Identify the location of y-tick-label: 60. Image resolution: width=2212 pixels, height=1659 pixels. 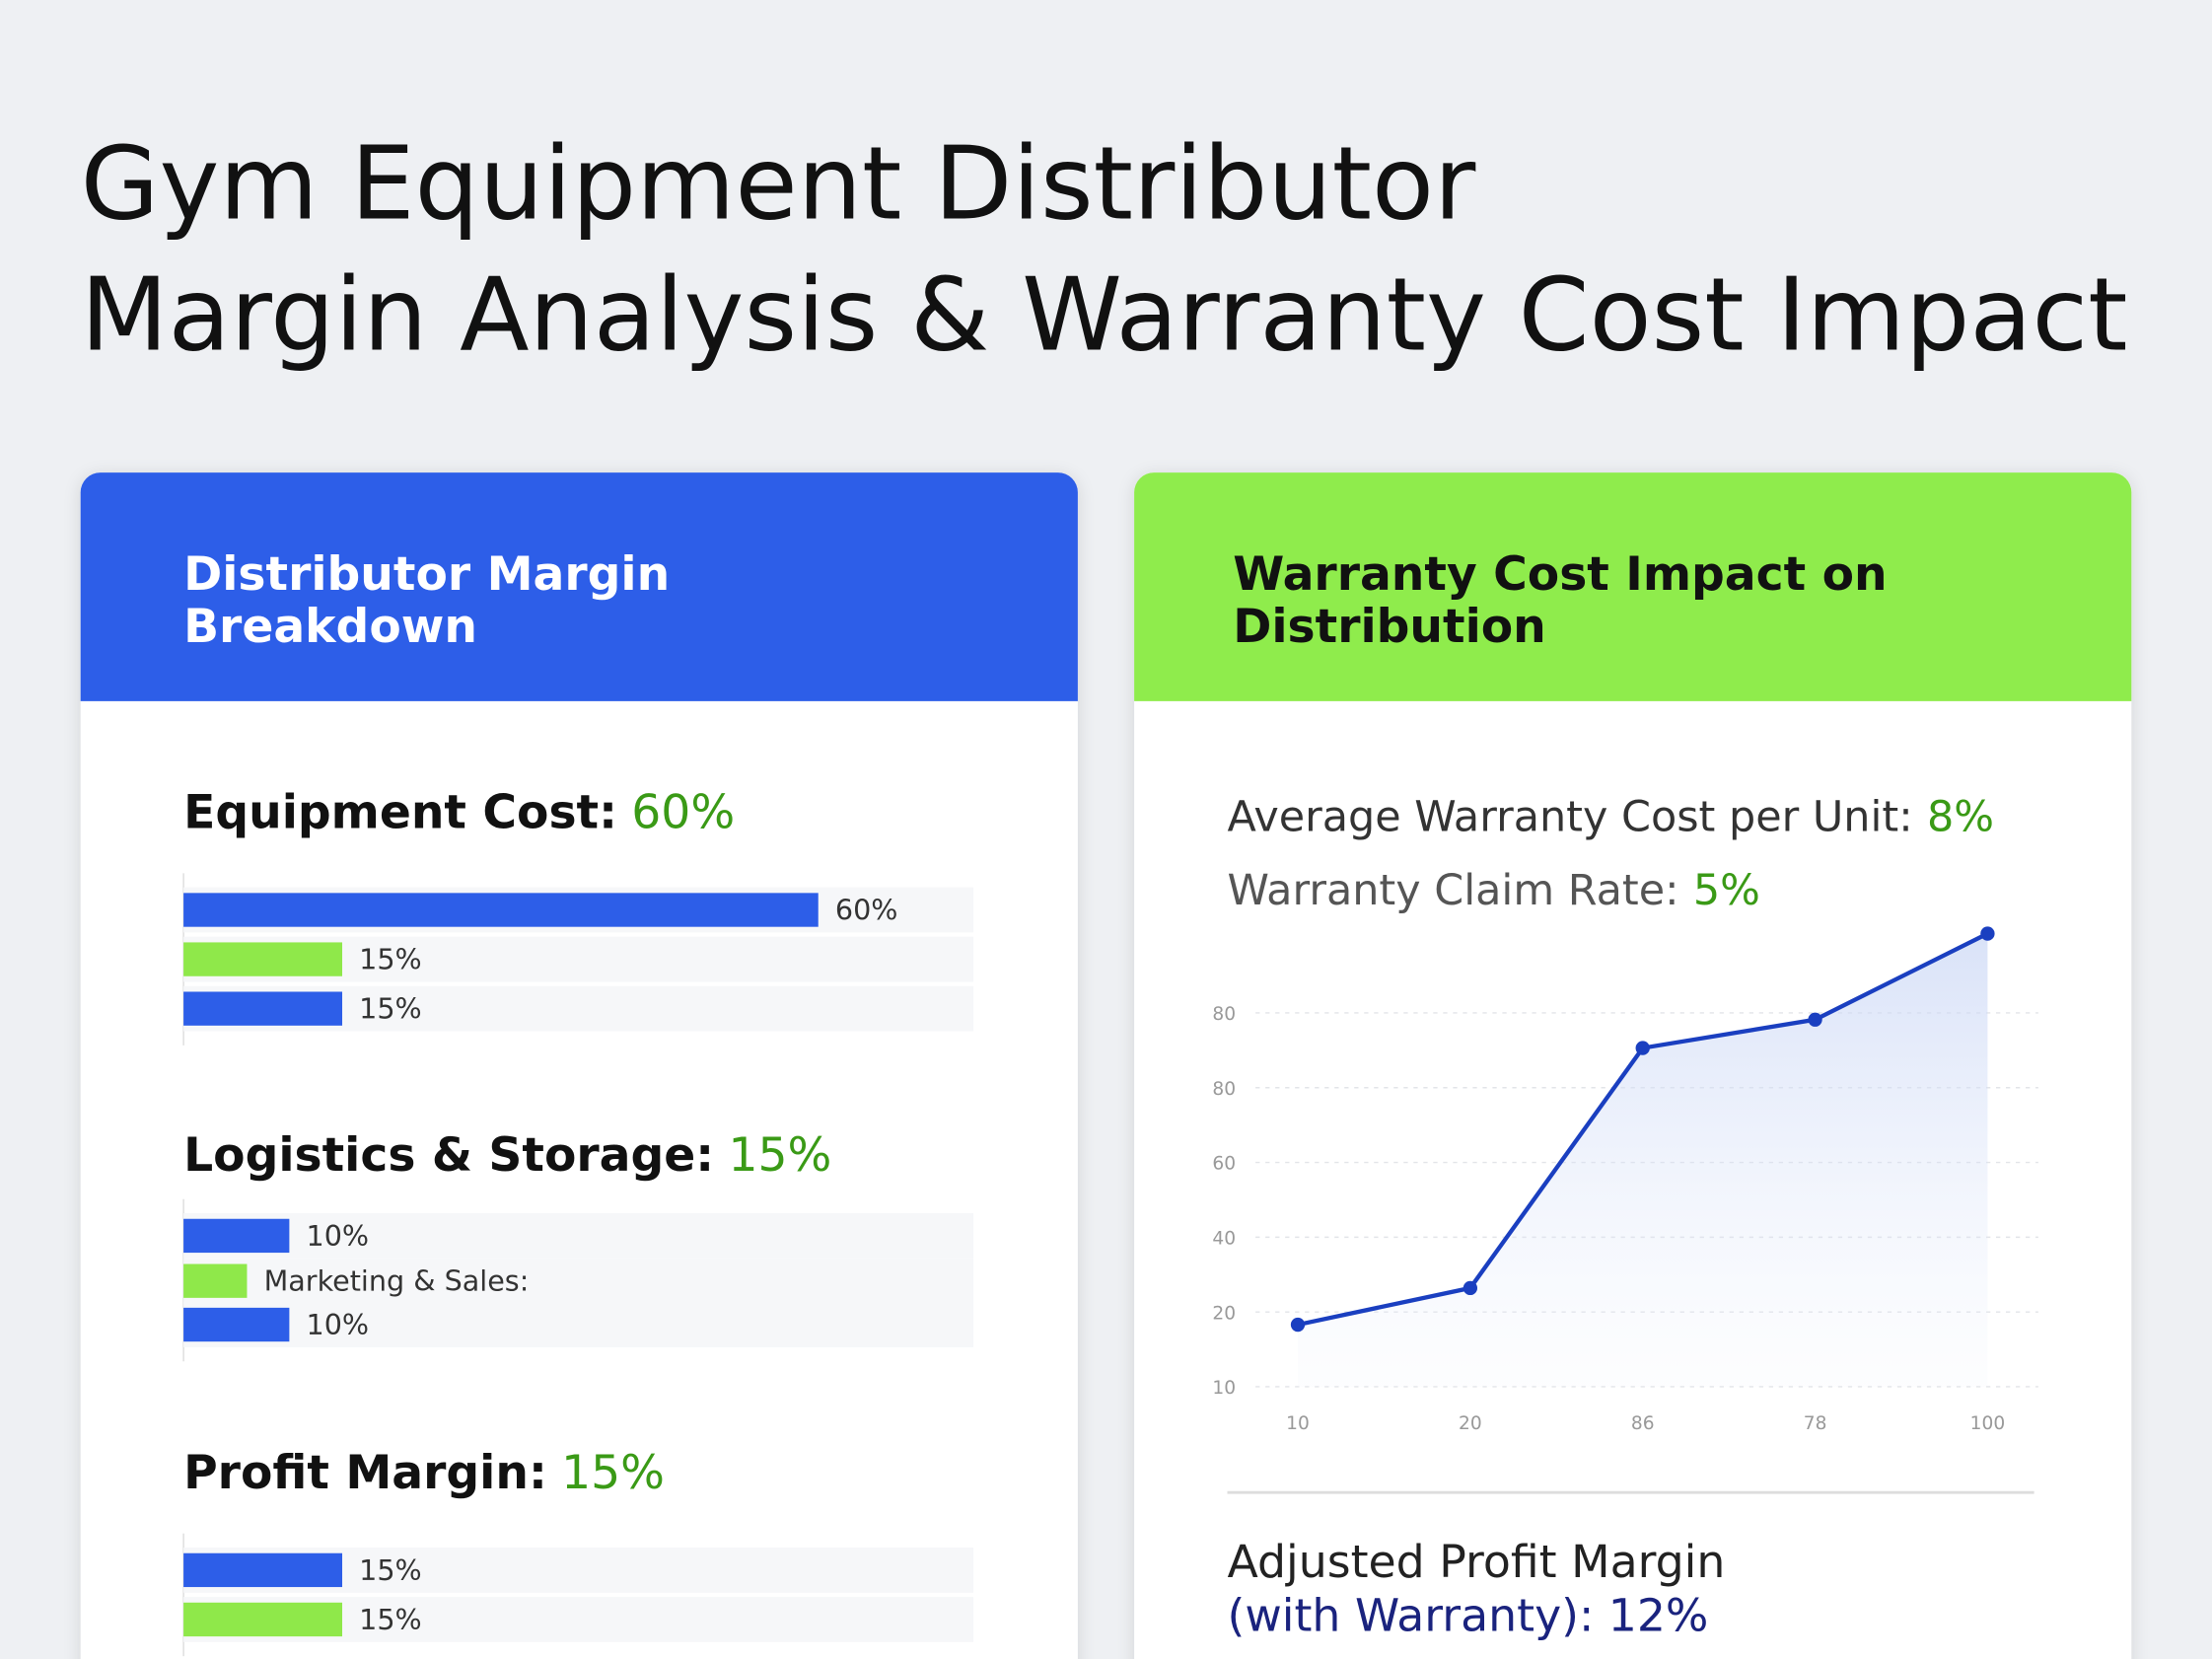
(1224, 1164).